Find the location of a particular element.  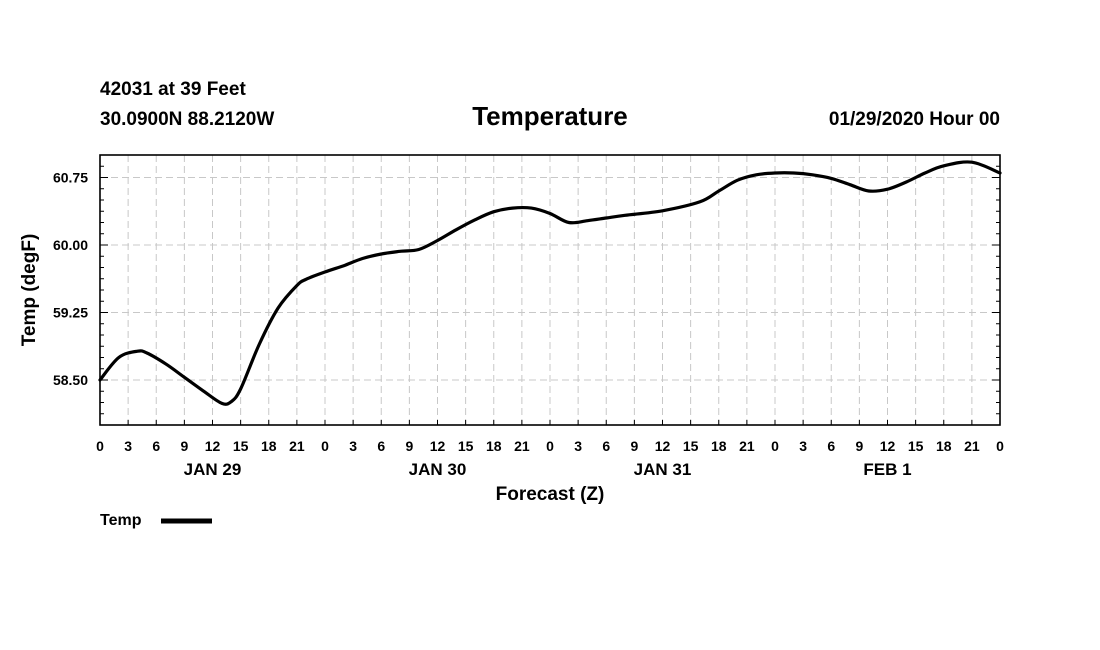

y-tick-label: 60.75 is located at coordinates (70, 178).